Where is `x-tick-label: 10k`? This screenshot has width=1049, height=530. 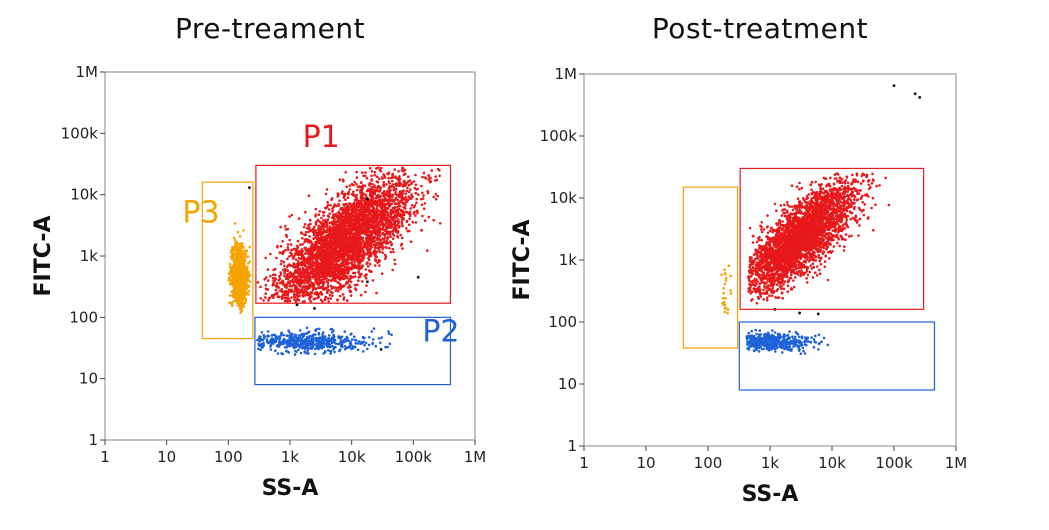 x-tick-label: 10k is located at coordinates (352, 457).